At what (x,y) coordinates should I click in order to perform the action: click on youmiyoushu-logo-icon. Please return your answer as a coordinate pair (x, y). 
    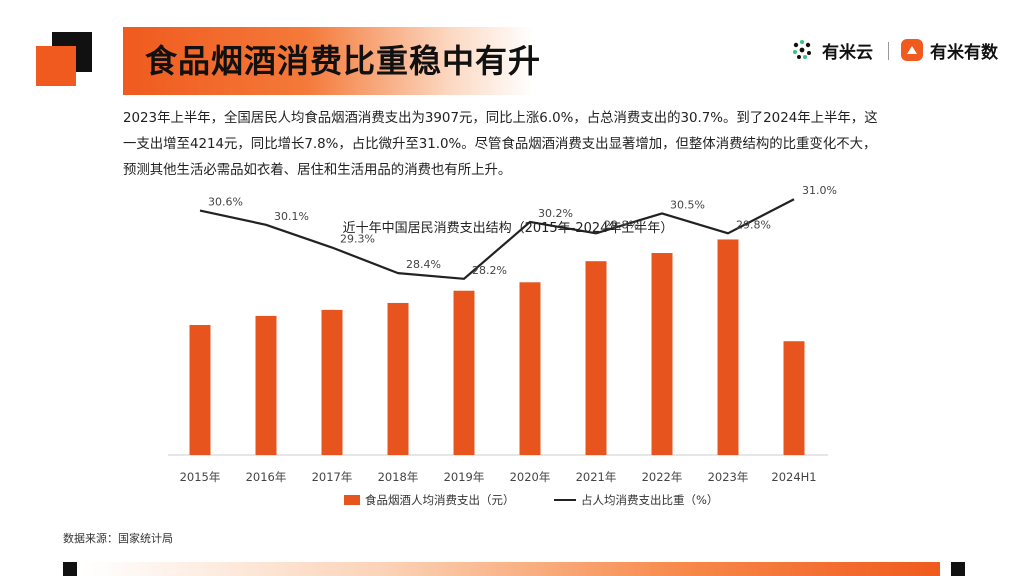
    Looking at the image, I should click on (912, 50).